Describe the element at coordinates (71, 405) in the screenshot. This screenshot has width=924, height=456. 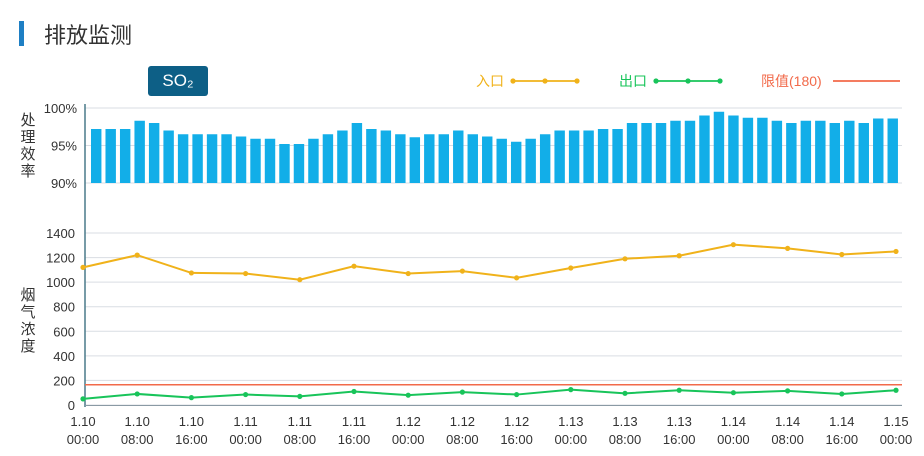
I see `concentration-tick-label: 0` at that location.